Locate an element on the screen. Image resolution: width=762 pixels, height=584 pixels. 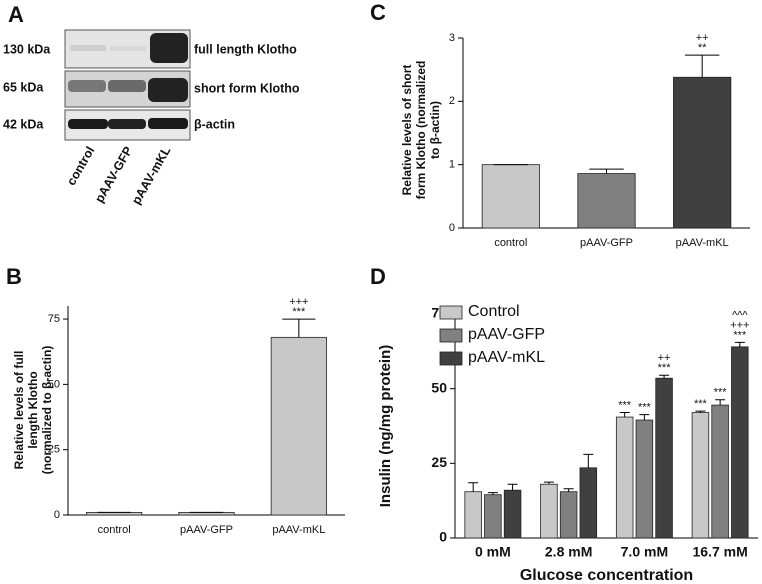
panel-label: B is located at coordinates (14, 276).